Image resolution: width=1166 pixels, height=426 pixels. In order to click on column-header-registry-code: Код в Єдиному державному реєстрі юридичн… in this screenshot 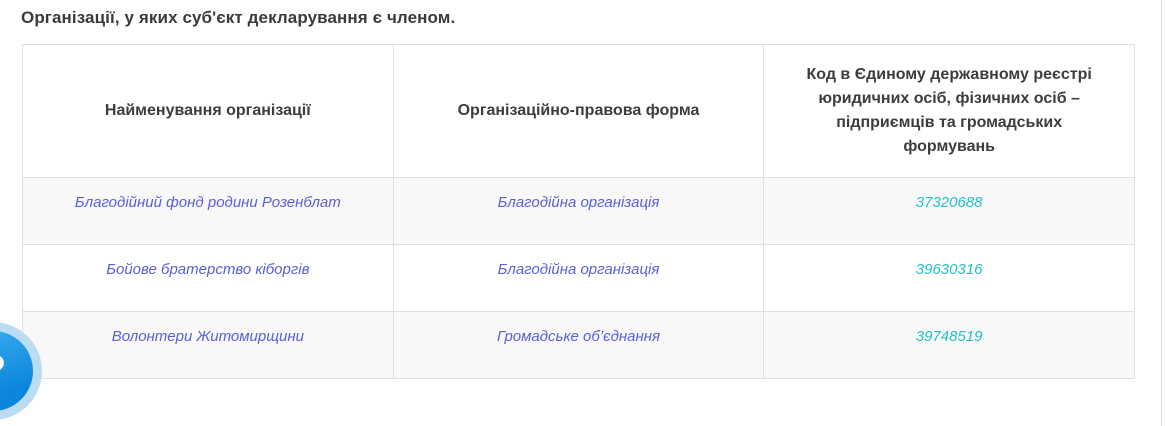, I will do `click(949, 111)`.